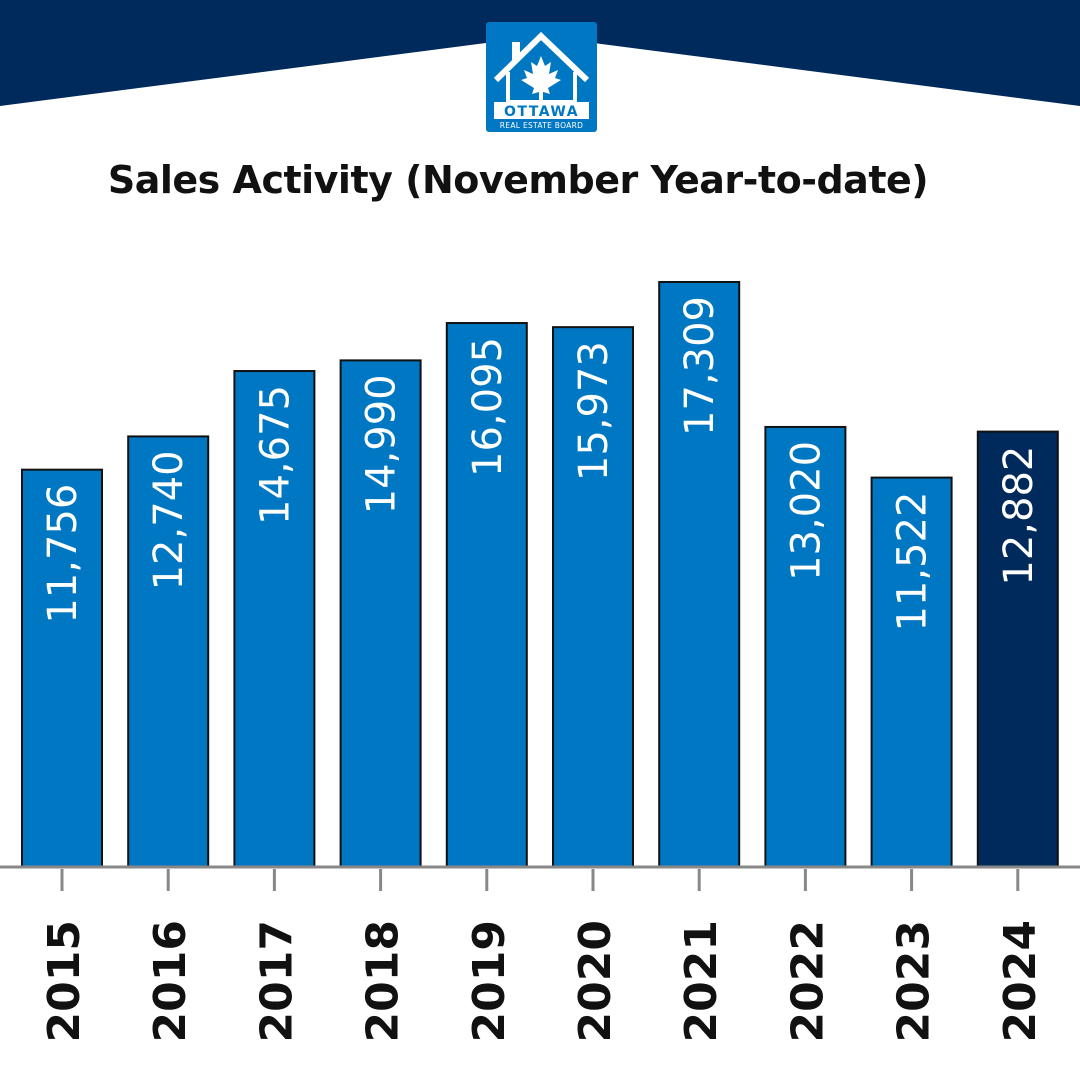 Image resolution: width=1080 pixels, height=1080 pixels. I want to click on top-banner, so click(540, 53).